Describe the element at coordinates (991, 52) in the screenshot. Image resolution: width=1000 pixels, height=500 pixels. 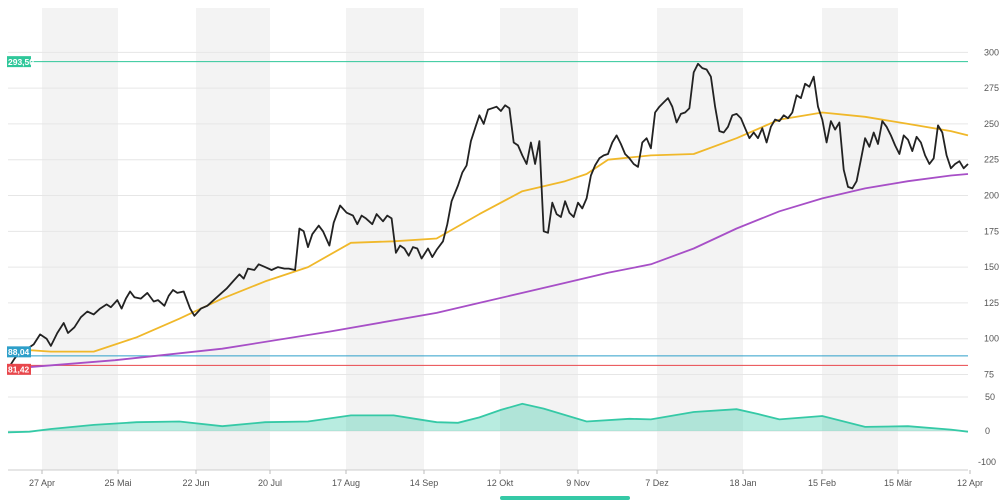
I see `y-tick-label: 300` at that location.